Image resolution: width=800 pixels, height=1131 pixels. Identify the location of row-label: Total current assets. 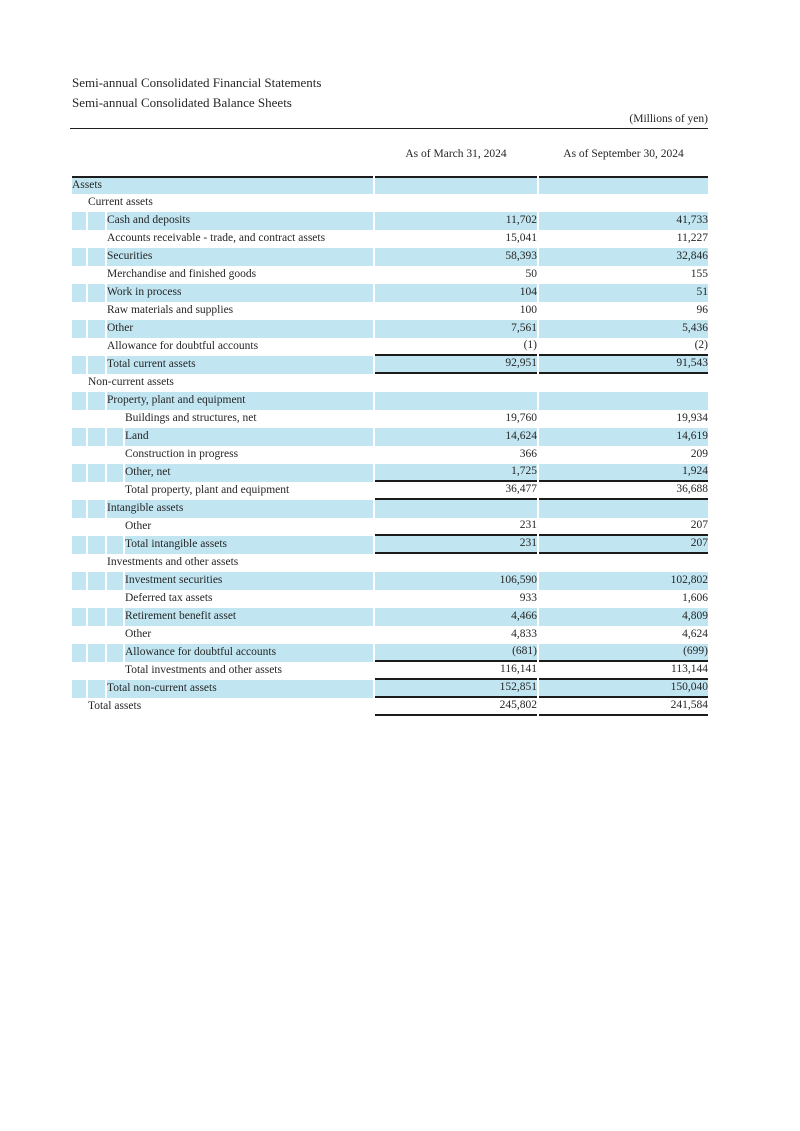
(240, 365).